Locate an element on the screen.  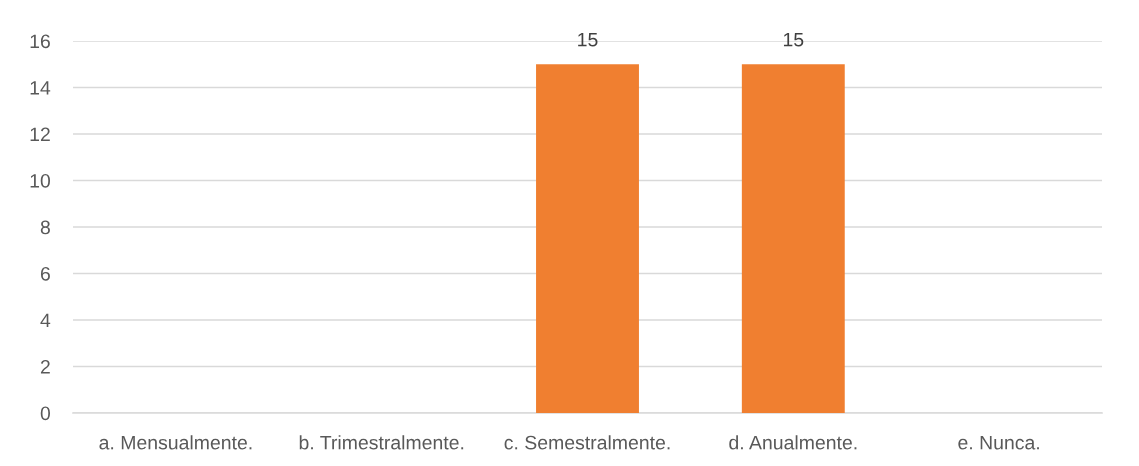
y-tick-label: 0 is located at coordinates (45, 413).